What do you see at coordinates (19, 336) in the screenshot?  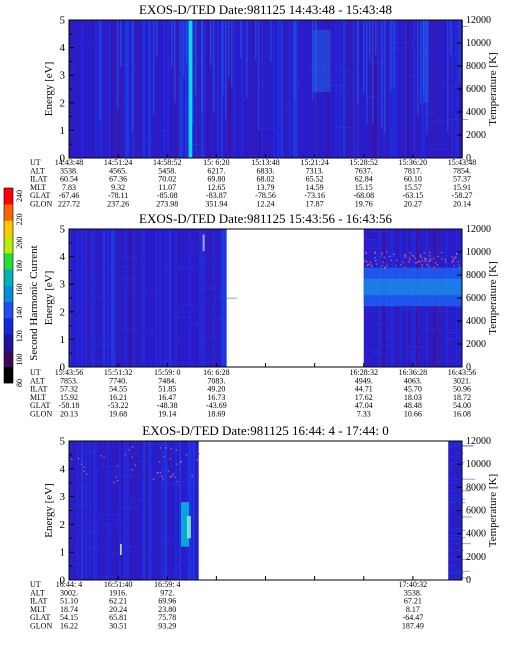 I see `colorbar-tick-label: 120` at bounding box center [19, 336].